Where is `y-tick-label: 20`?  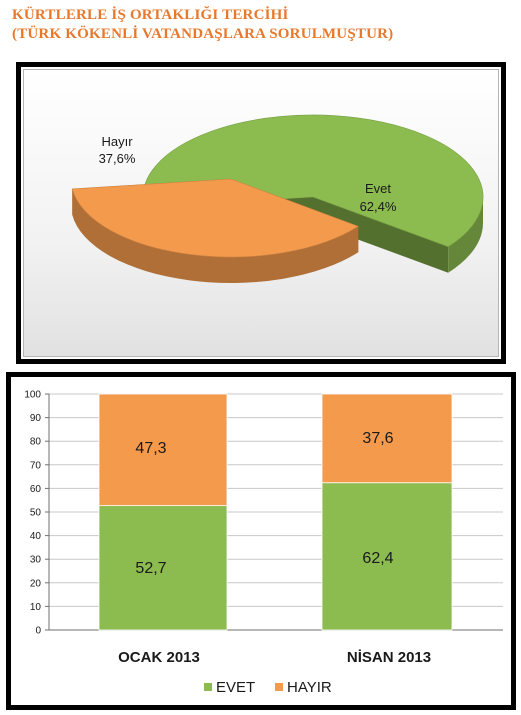 y-tick-label: 20 is located at coordinates (36, 583).